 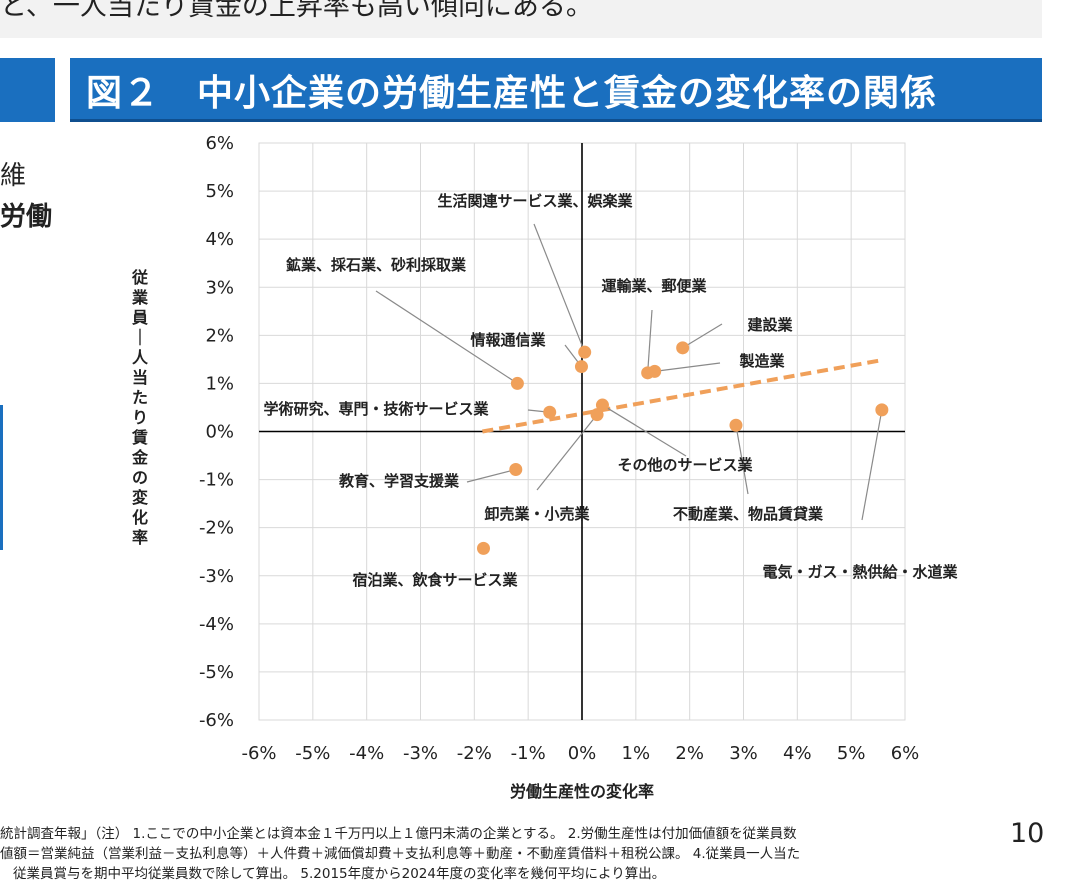 What do you see at coordinates (685, 465) in the screenshot?
I see `point-label: その他のサービス業` at bounding box center [685, 465].